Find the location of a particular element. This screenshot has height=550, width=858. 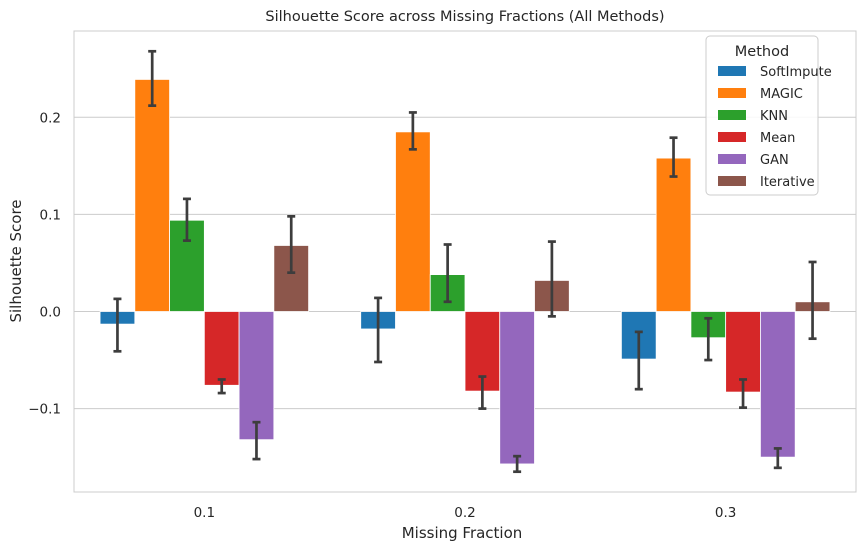

legend-label: GAN is located at coordinates (774, 160).